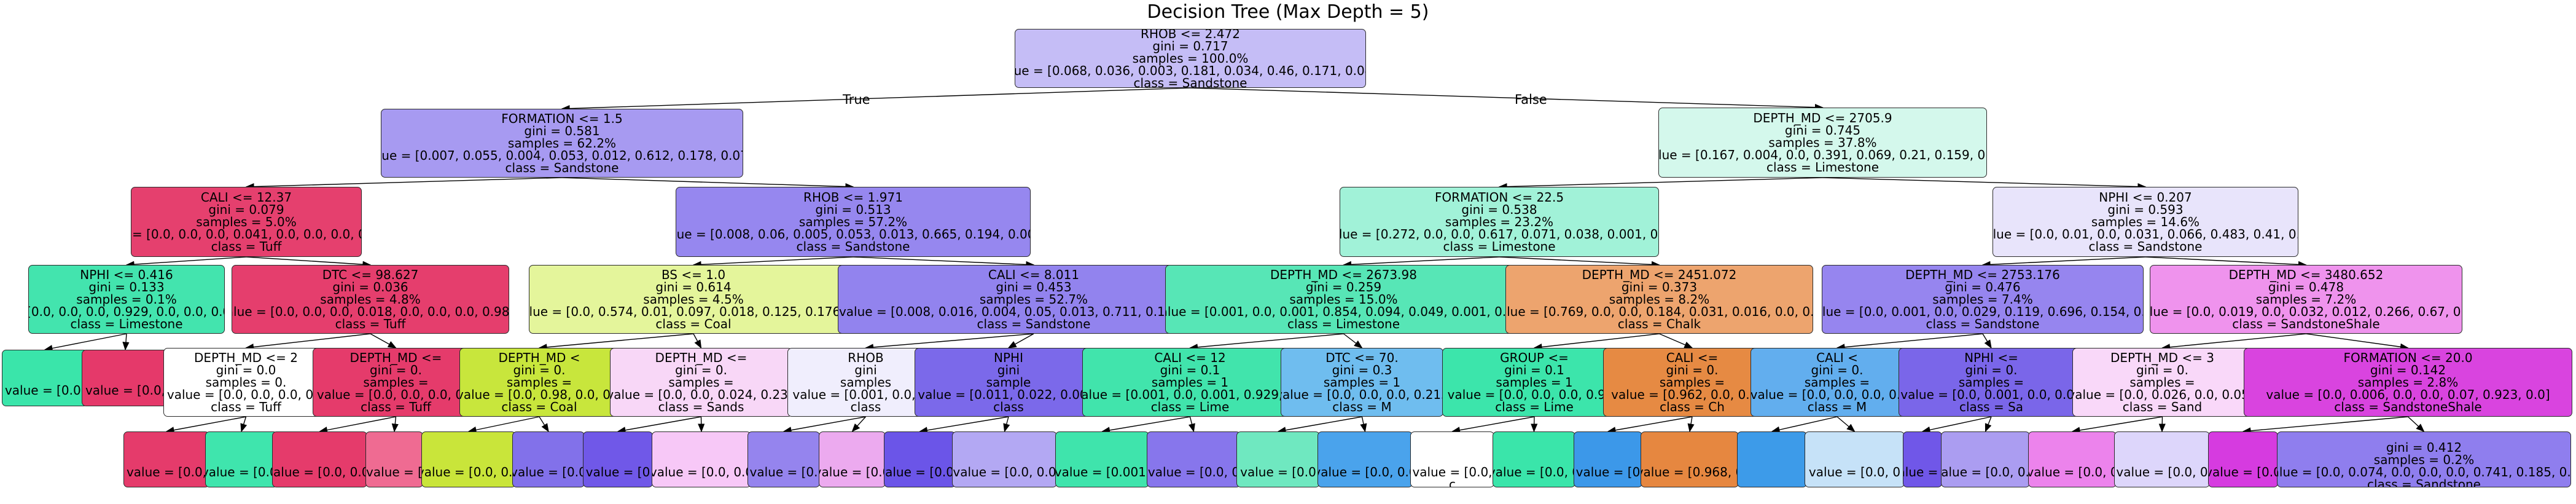 Image resolution: width=2576 pixels, height=504 pixels. What do you see at coordinates (308, 342) in the screenshot?
I see `edge-n8-n17` at bounding box center [308, 342].